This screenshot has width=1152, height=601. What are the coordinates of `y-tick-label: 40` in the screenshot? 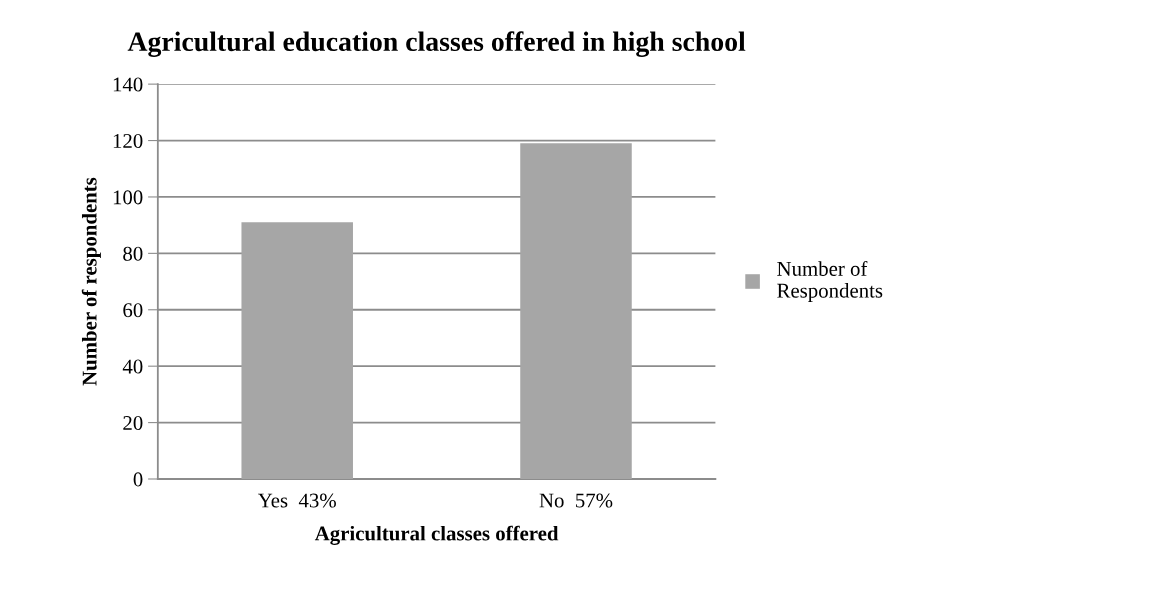 It's located at (132, 366).